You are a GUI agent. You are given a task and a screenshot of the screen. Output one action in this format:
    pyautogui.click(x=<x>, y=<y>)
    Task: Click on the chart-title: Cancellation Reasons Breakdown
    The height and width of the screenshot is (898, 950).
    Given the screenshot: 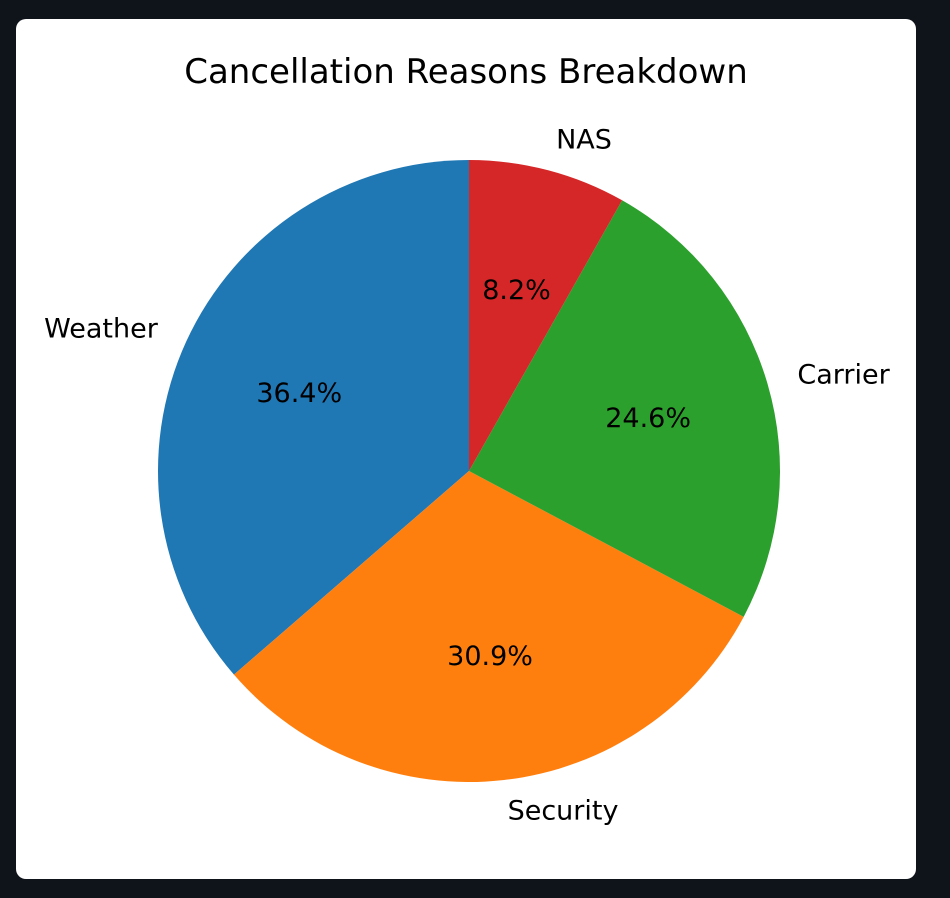 What is the action you would take?
    pyautogui.click(x=466, y=72)
    